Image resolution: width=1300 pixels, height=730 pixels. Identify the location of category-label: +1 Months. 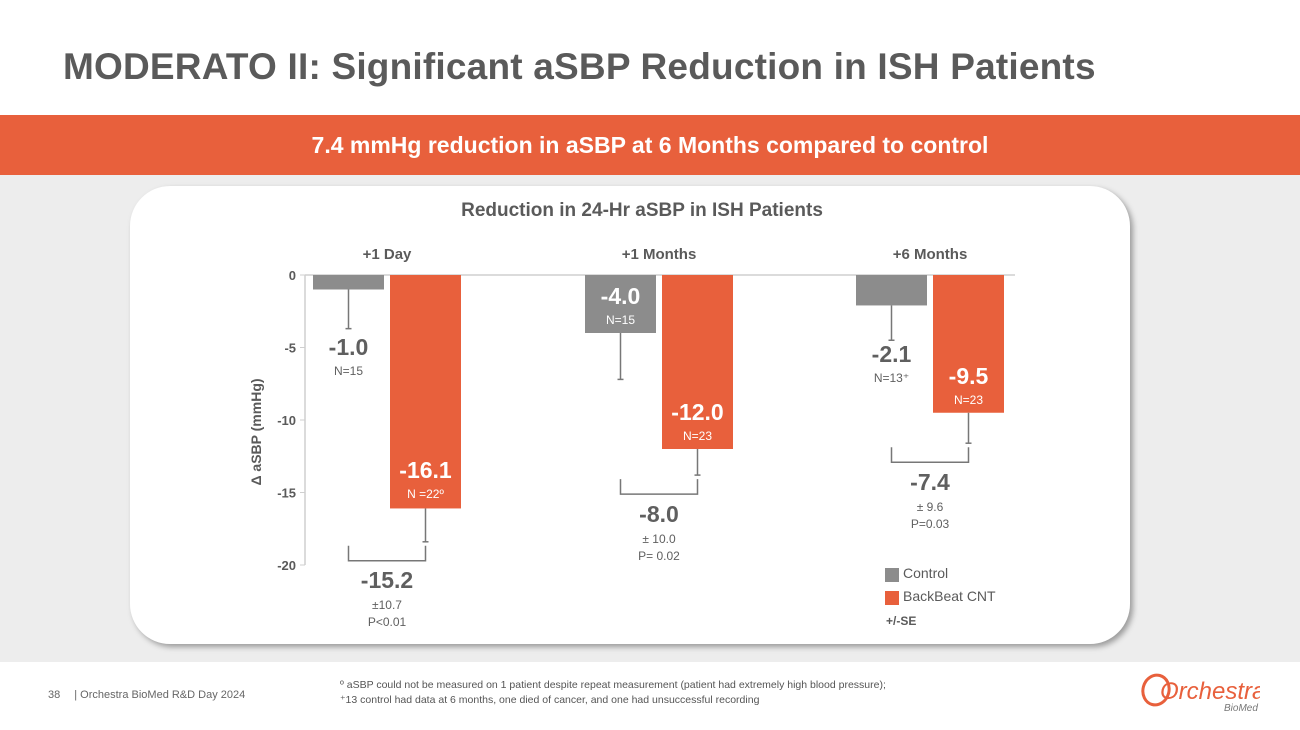
(659, 254).